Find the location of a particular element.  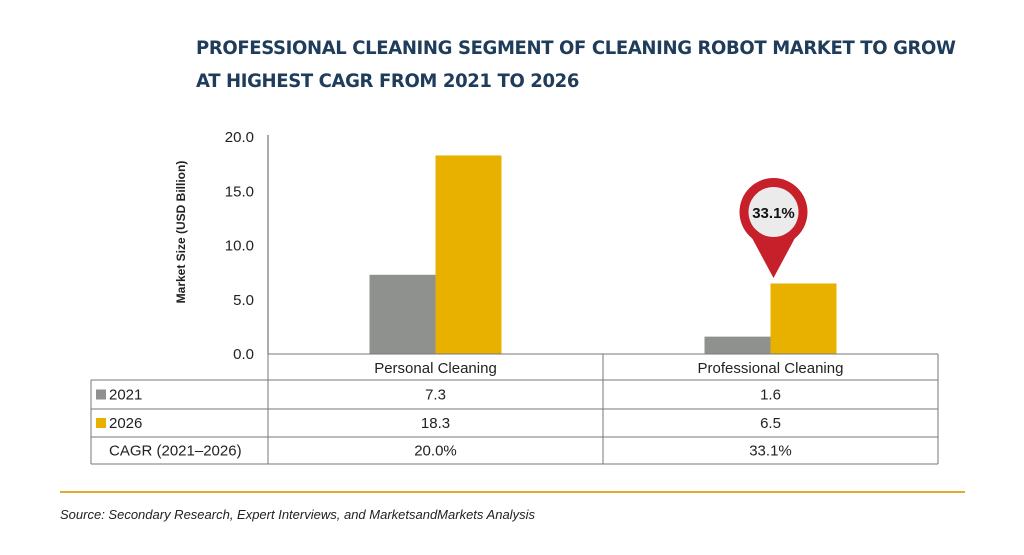

legend-label-2026: 2026 is located at coordinates (125, 423).